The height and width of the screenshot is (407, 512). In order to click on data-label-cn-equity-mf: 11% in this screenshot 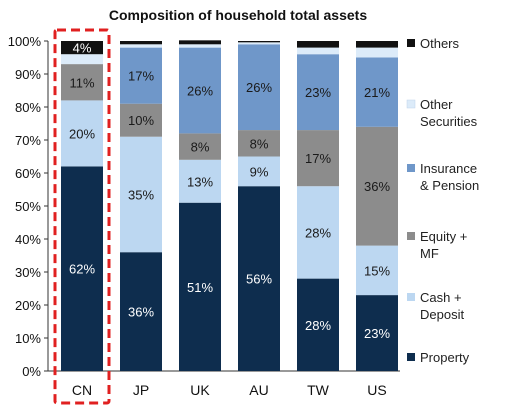, I will do `click(81, 82)`.